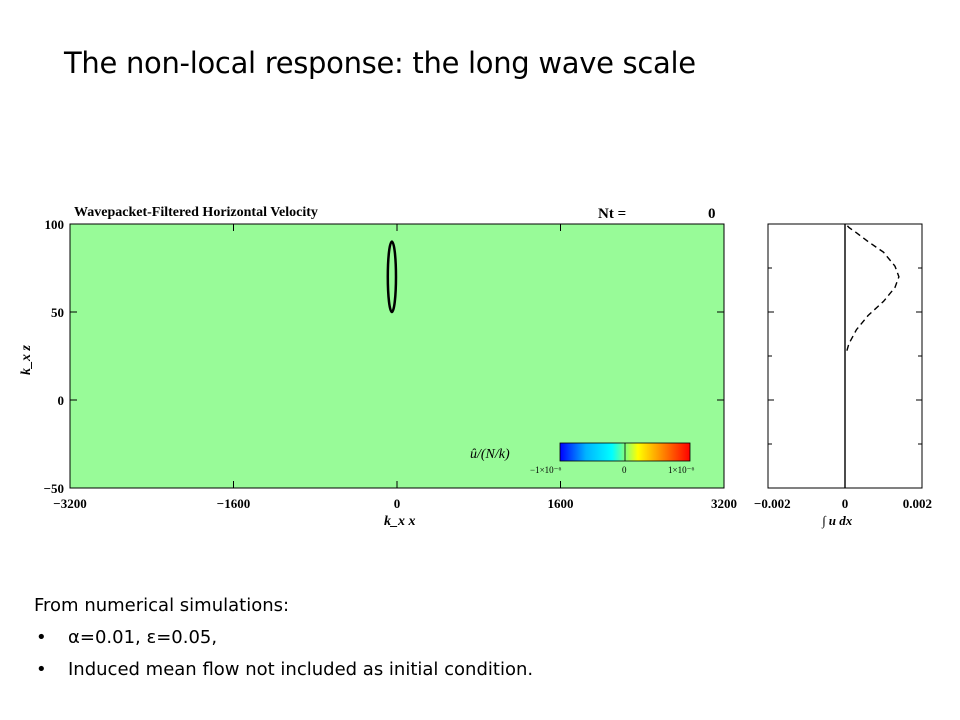 The image size is (960, 720). Describe the element at coordinates (837, 521) in the screenshot. I see `side-x-axis-label: ∫ u dx` at that location.